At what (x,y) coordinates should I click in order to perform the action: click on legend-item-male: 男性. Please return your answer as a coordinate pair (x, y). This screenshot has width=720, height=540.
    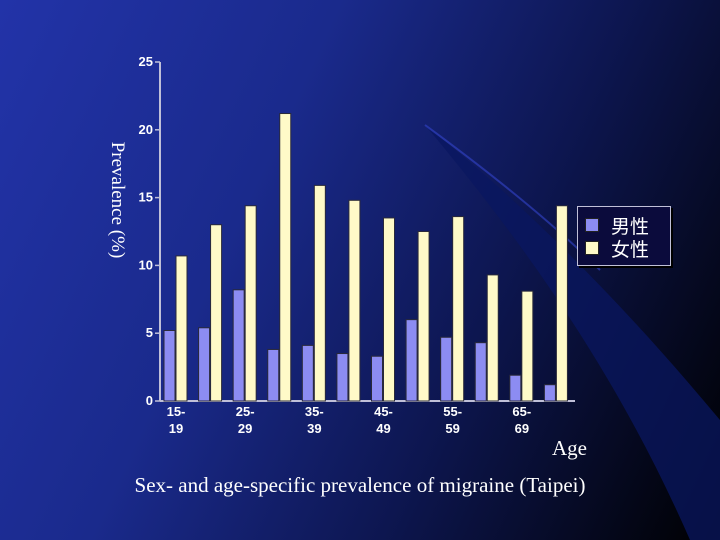
    Looking at the image, I should click on (617, 226).